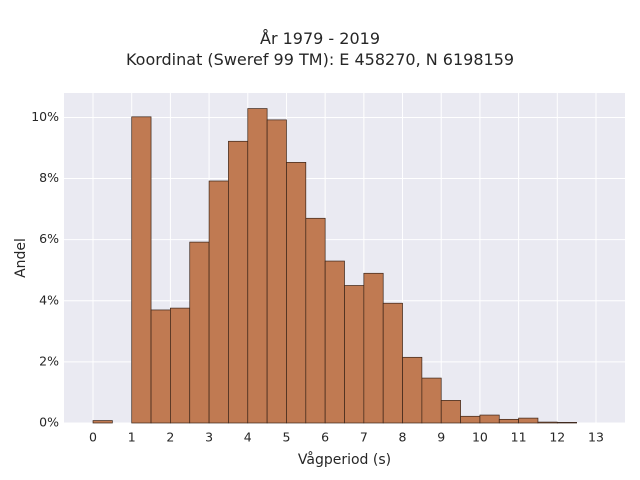 This screenshot has height=480, width=640. Describe the element at coordinates (248, 437) in the screenshot. I see `x-tick-label: 4` at that location.